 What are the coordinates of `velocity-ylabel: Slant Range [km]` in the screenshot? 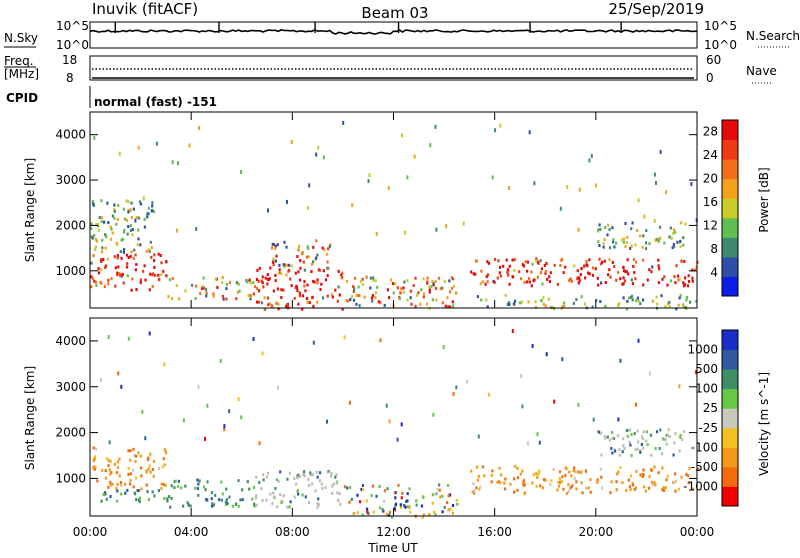 It's located at (30, 418).